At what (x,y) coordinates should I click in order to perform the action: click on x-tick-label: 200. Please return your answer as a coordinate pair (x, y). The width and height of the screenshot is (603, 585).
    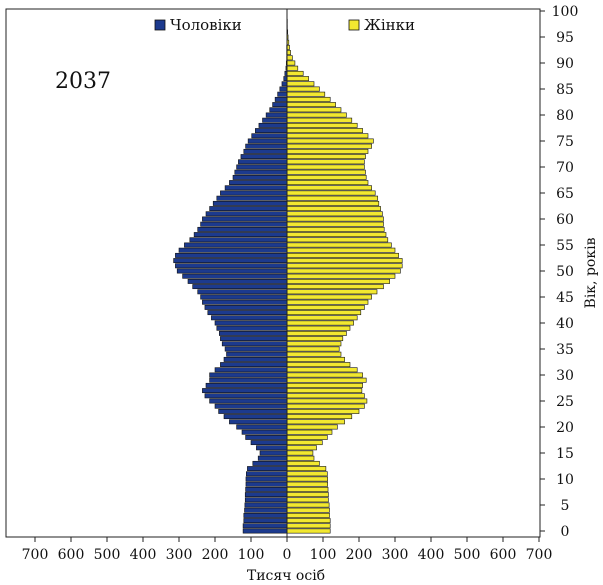
    Looking at the image, I should click on (359, 555).